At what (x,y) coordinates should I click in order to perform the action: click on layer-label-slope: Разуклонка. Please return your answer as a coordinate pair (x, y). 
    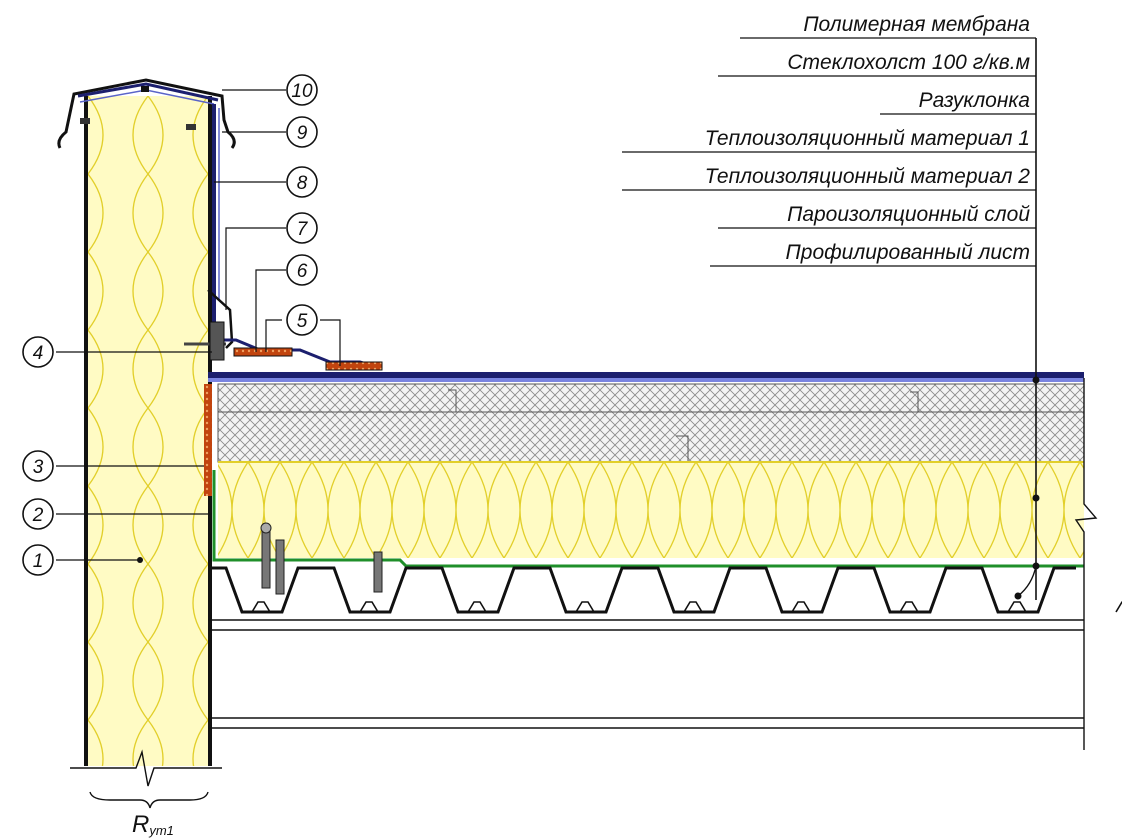
    Looking at the image, I should click on (974, 100).